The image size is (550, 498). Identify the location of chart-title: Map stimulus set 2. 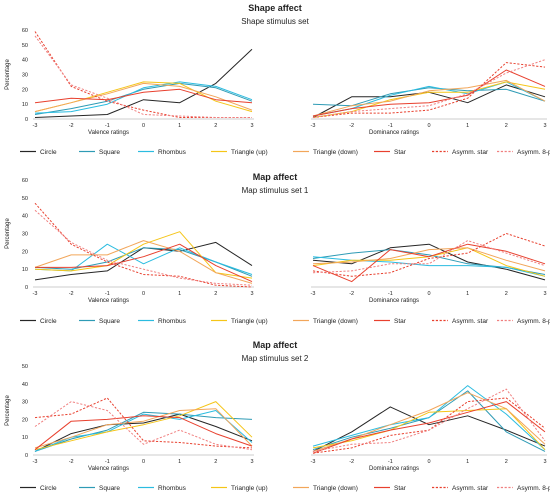
(275, 358).